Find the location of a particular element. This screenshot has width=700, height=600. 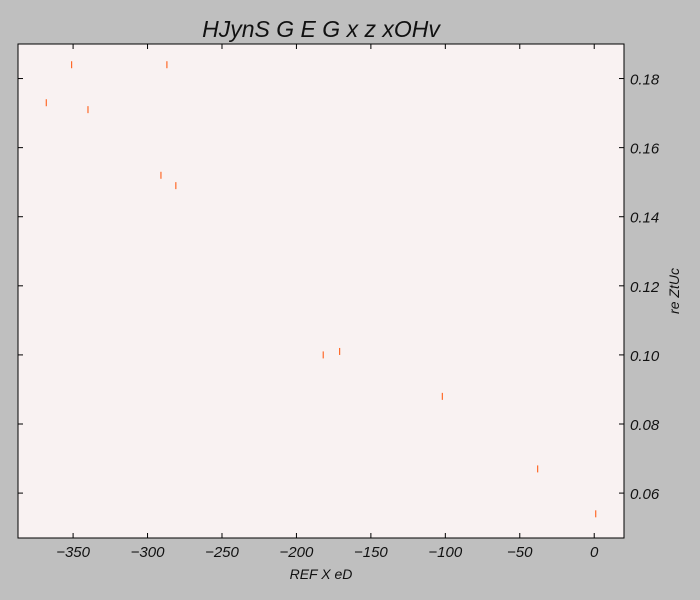

y-tick-label: 0.10 is located at coordinates (645, 356).